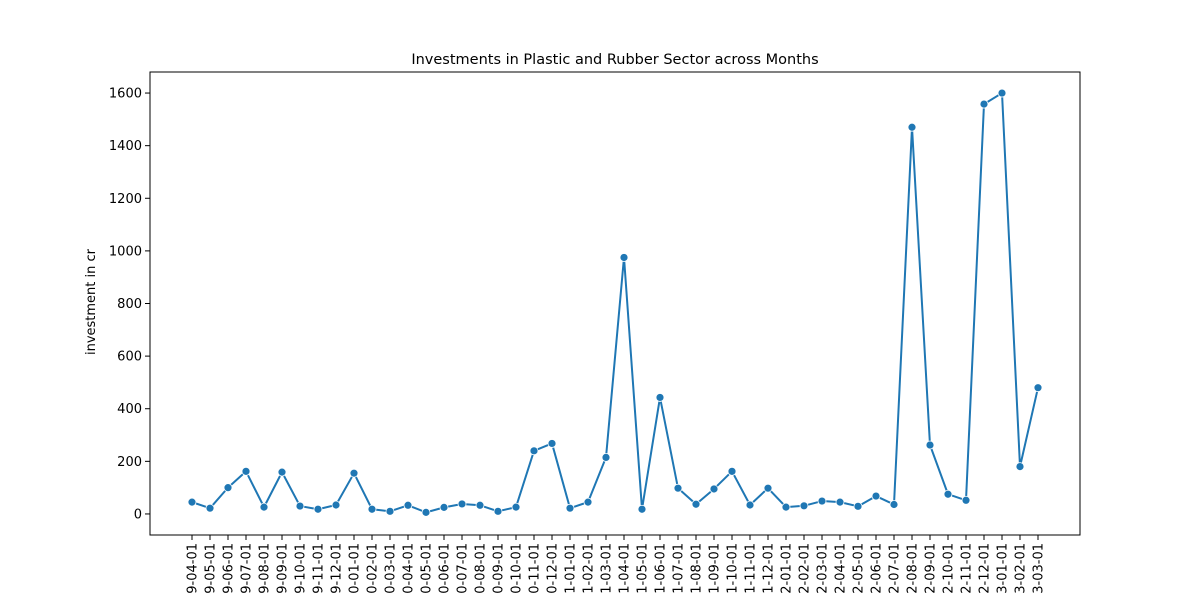 This screenshot has width=1200, height=604. Describe the element at coordinates (607, 568) in the screenshot. I see `x-tick-label: 1-03-01` at that location.